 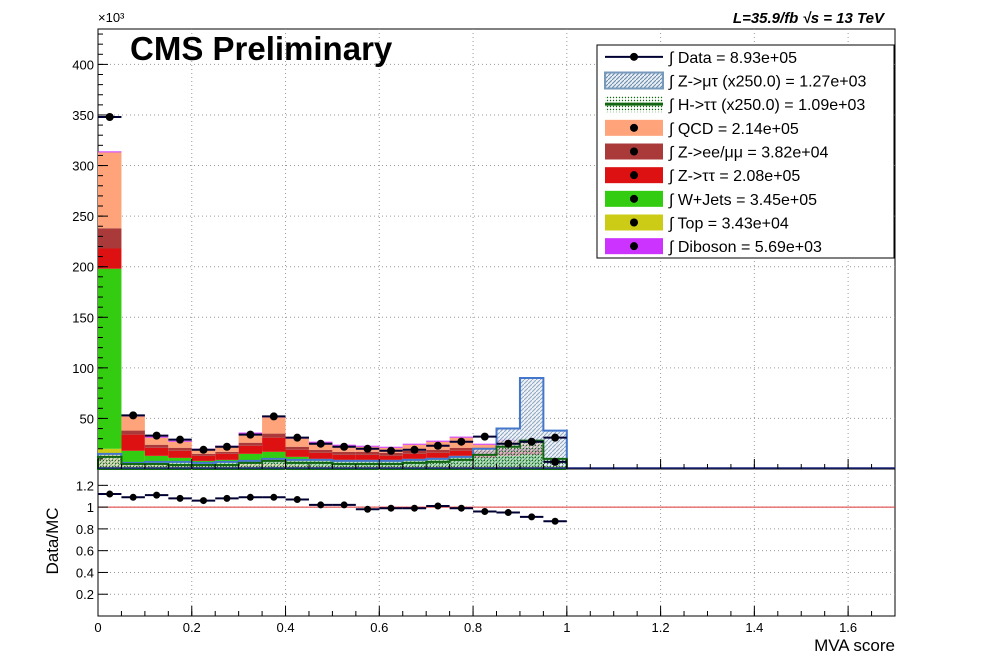 I want to click on ratio-y-tick-label: 0.6, so click(x=85, y=551).